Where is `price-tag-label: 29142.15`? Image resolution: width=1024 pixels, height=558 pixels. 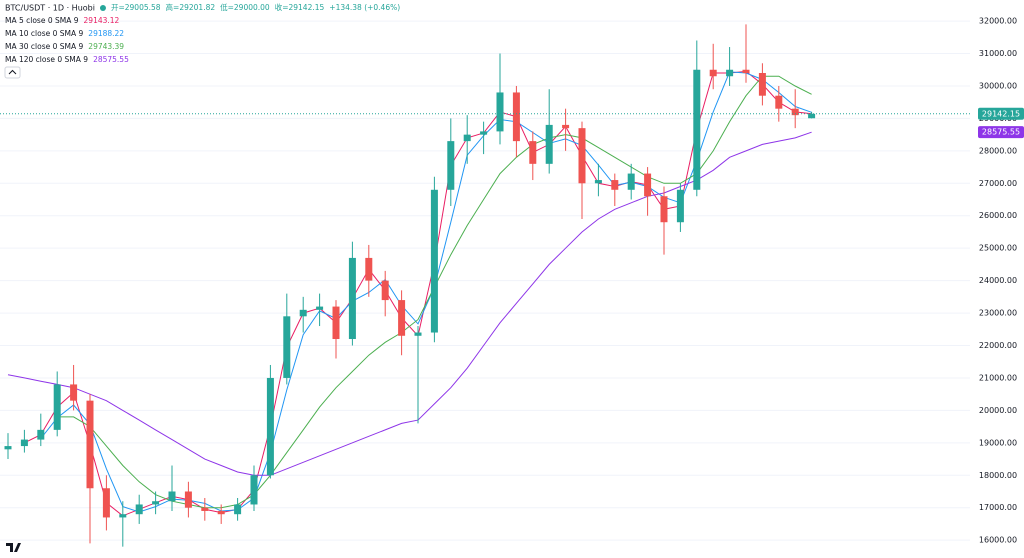 price-tag-label: 29142.15 is located at coordinates (1001, 113).